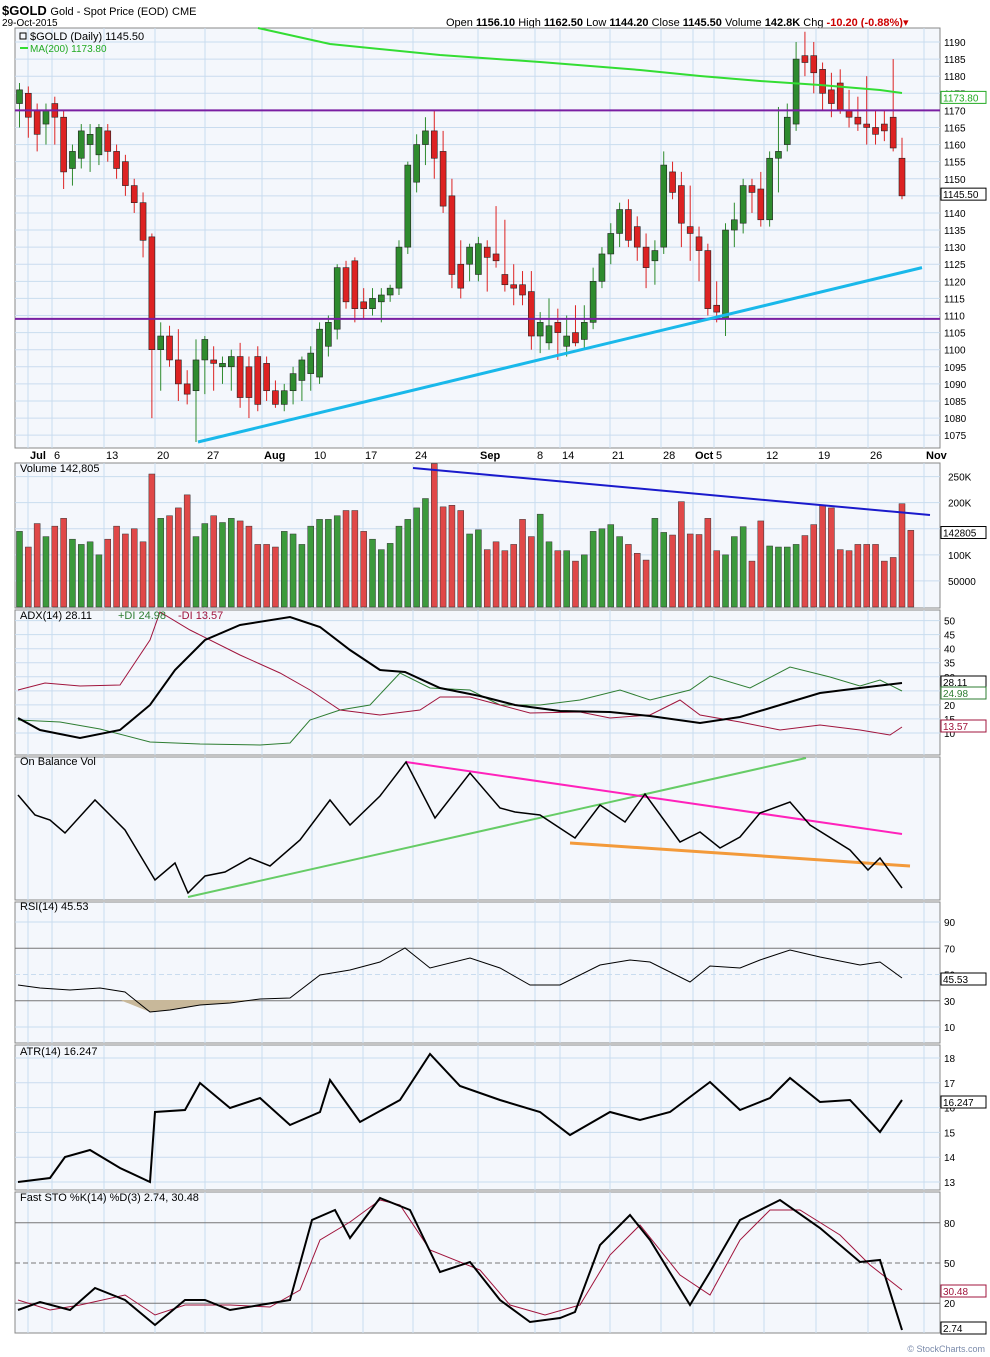  I want to click on price-tick-label: 1170, so click(955, 111).